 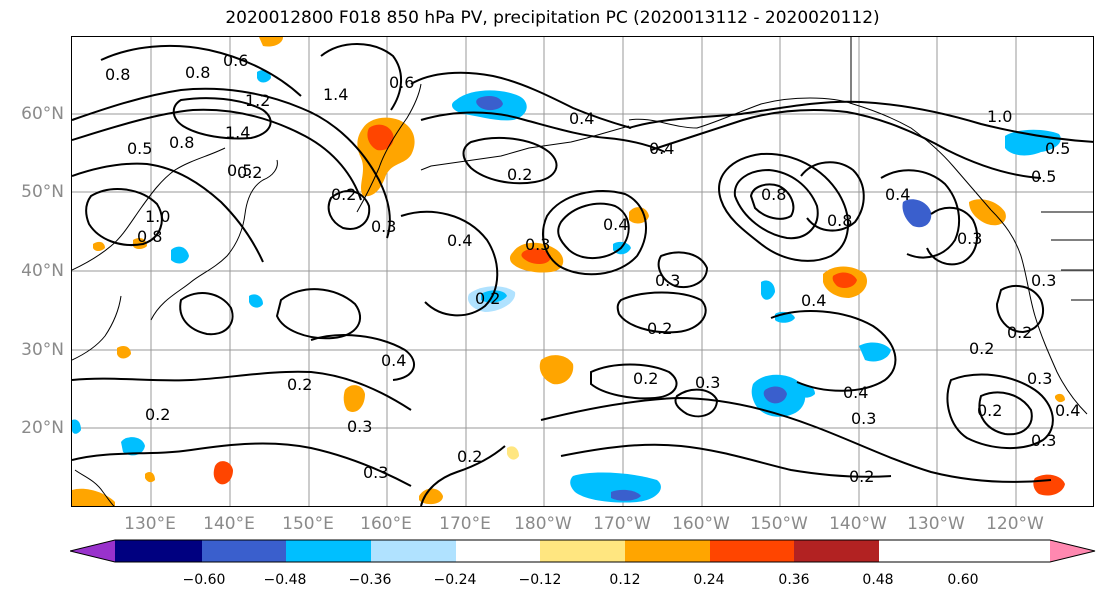 What do you see at coordinates (701, 524) in the screenshot?
I see `lon-label-160w: 160°W` at bounding box center [701, 524].